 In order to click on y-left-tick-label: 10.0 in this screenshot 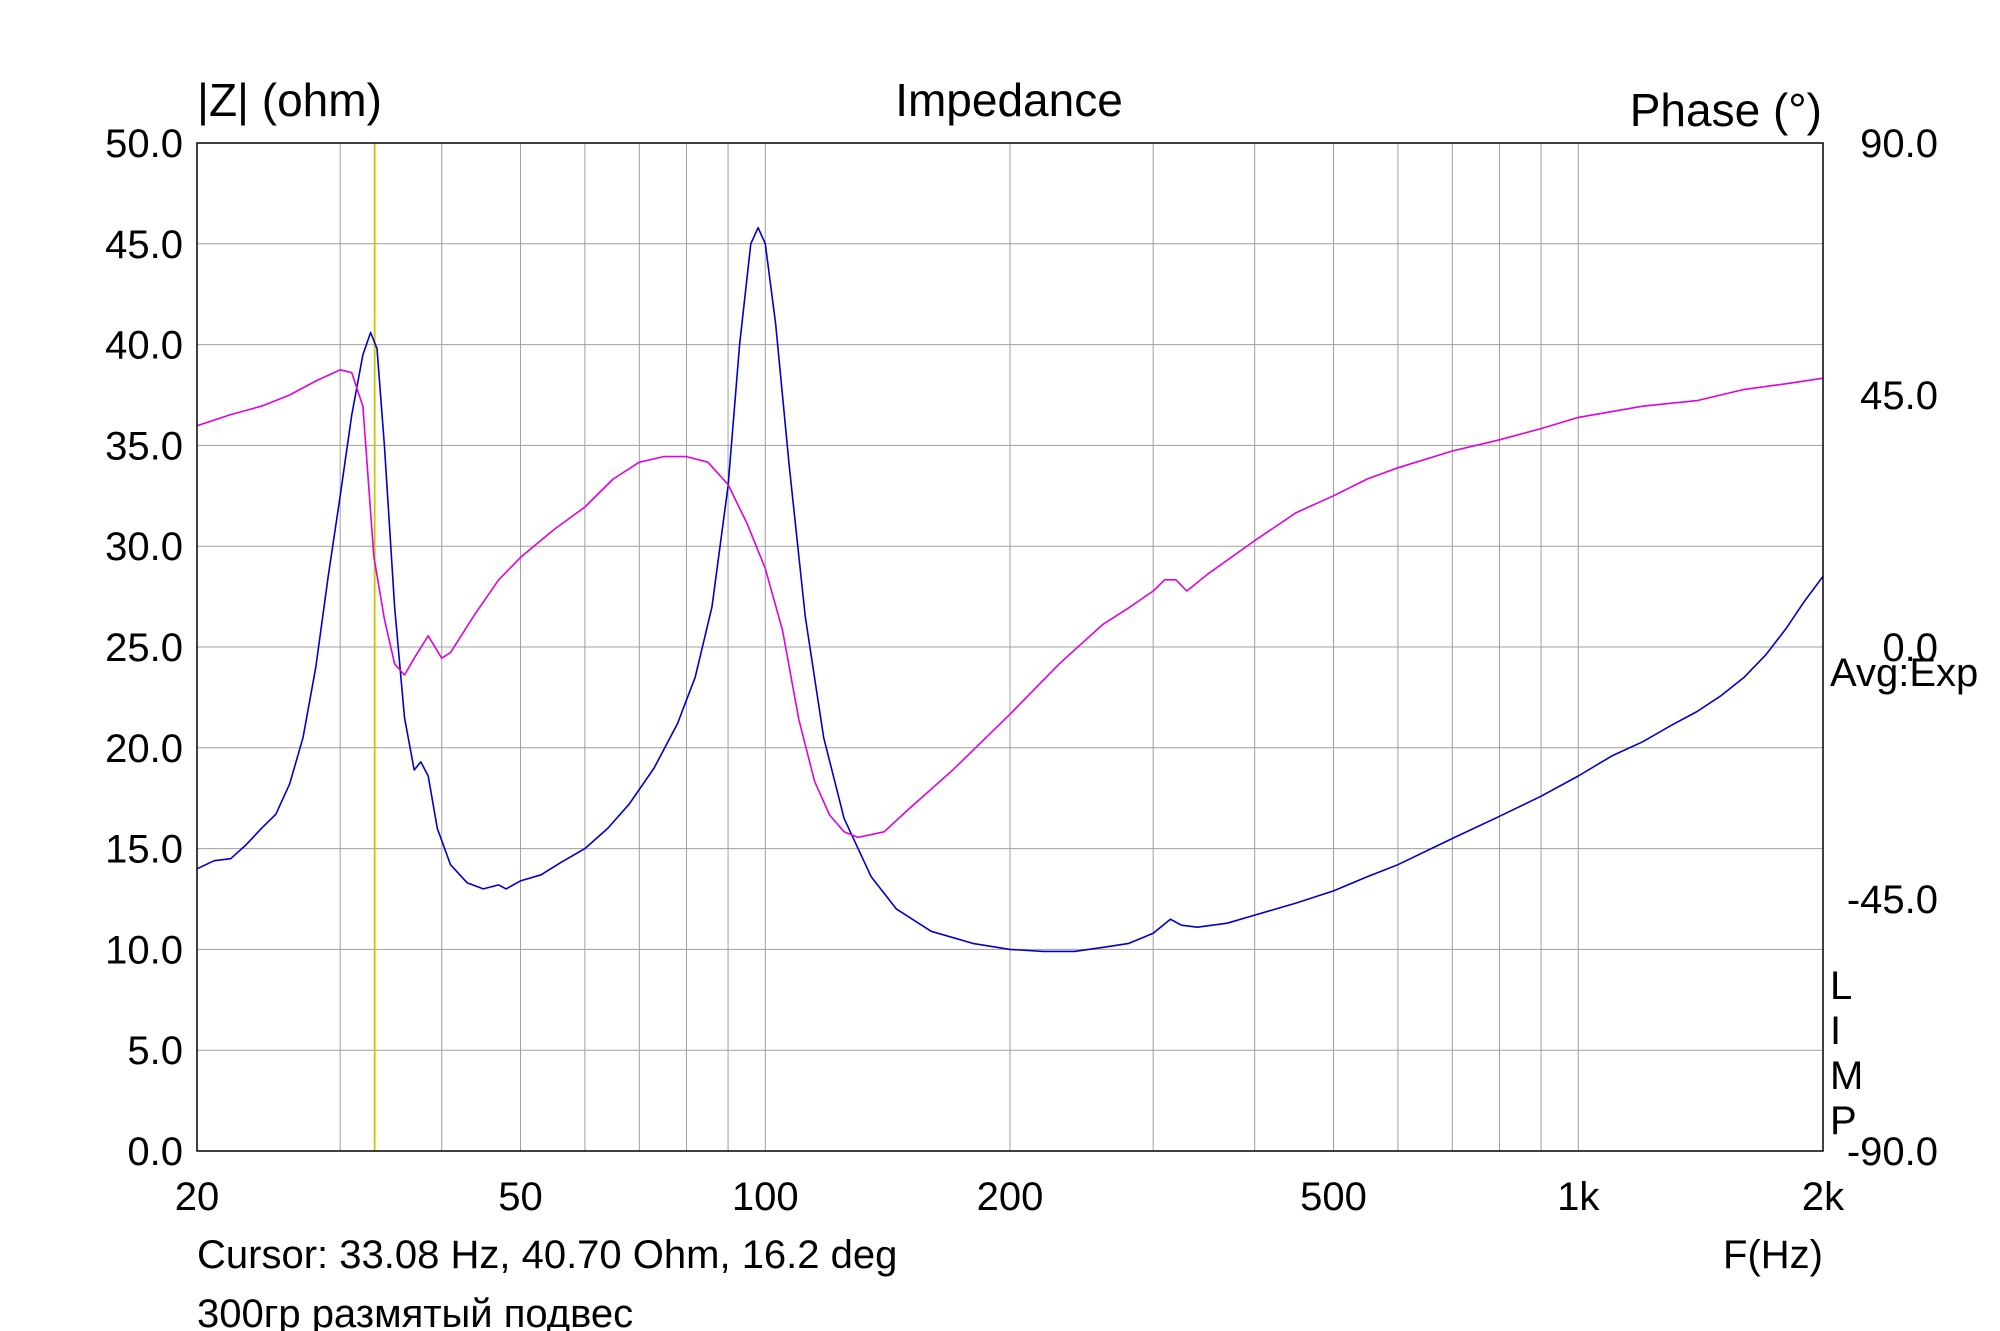, I will do `click(144, 950)`.